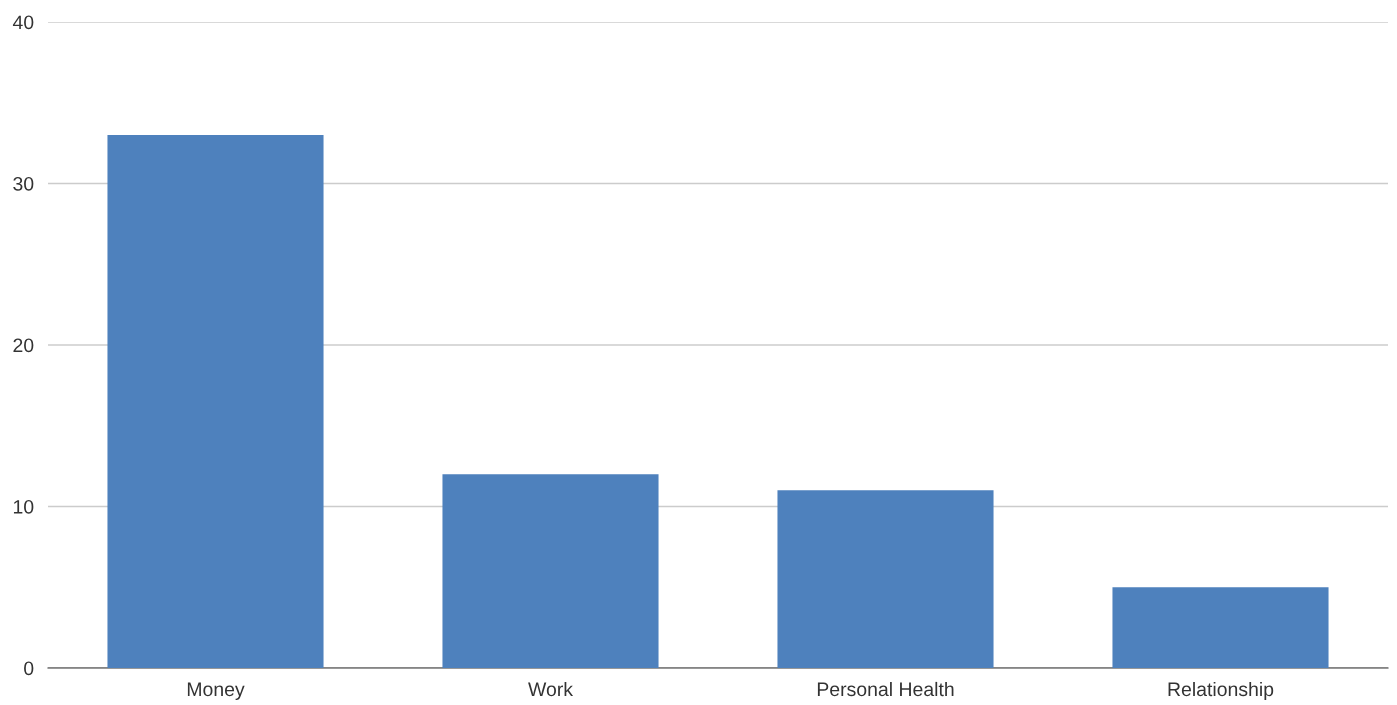 The image size is (1397, 705). Describe the element at coordinates (23, 183) in the screenshot. I see `y-tick-label: 30` at that location.